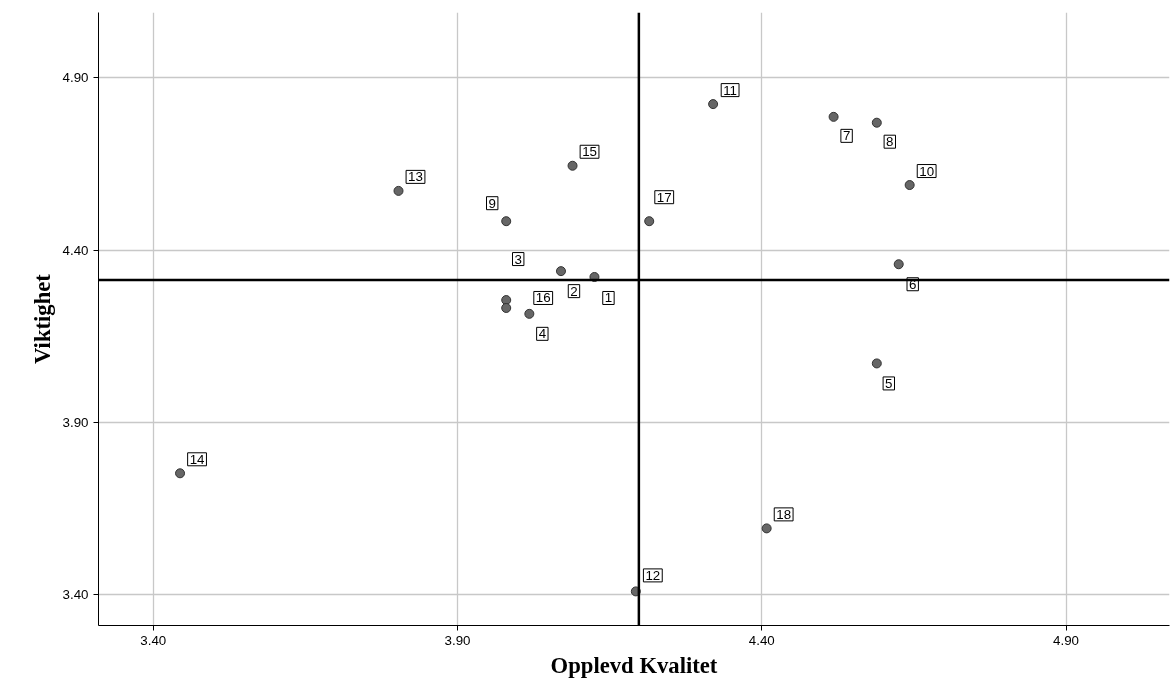  Describe the element at coordinates (75, 78) in the screenshot. I see `y-tick-label: 4.90` at that location.